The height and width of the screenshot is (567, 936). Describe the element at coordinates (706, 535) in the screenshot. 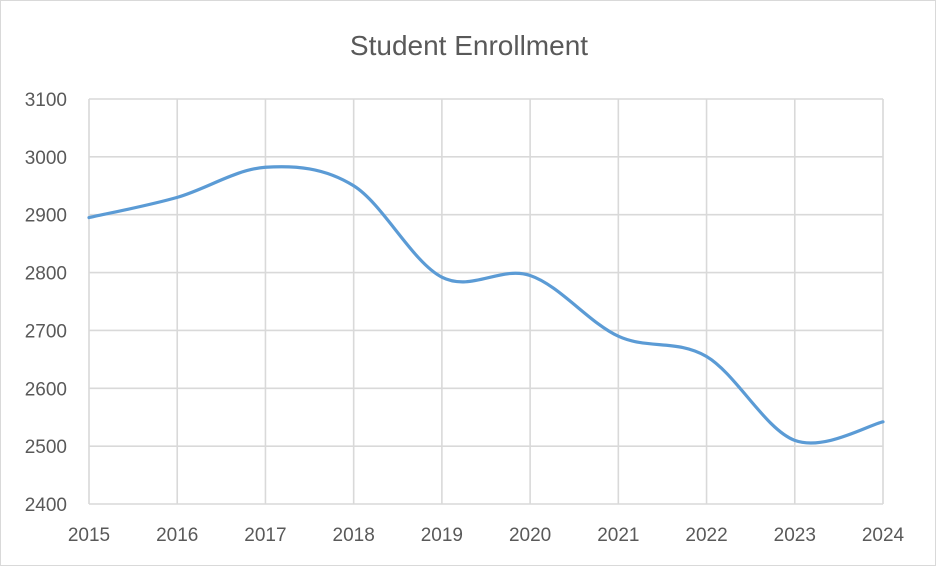

I see `x-tick-label: 2022` at that location.